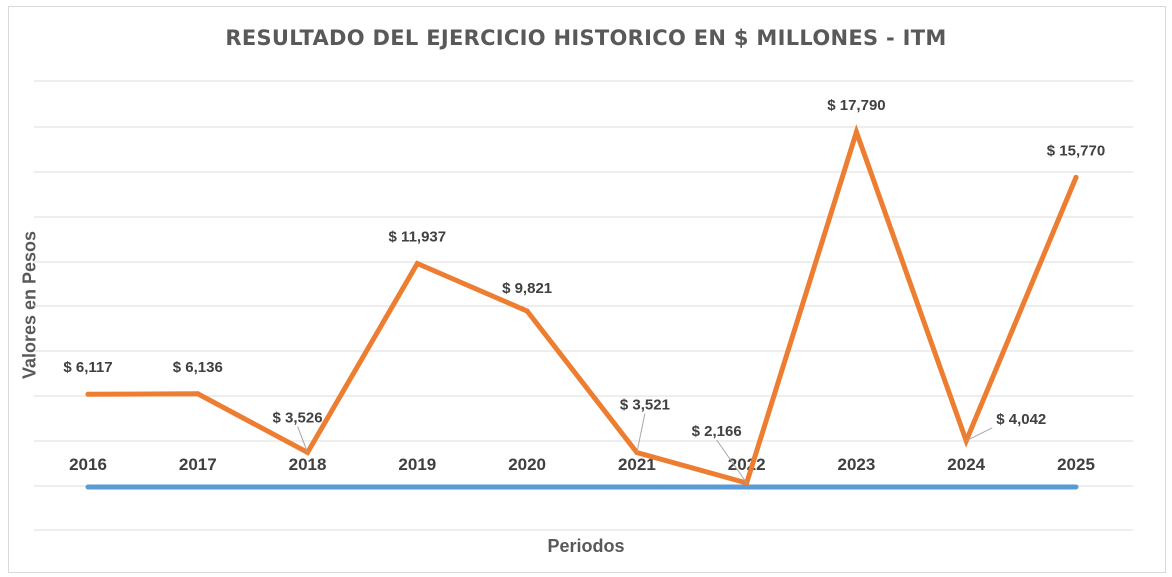  What do you see at coordinates (198, 464) in the screenshot?
I see `x-tick-label: 2017` at bounding box center [198, 464].